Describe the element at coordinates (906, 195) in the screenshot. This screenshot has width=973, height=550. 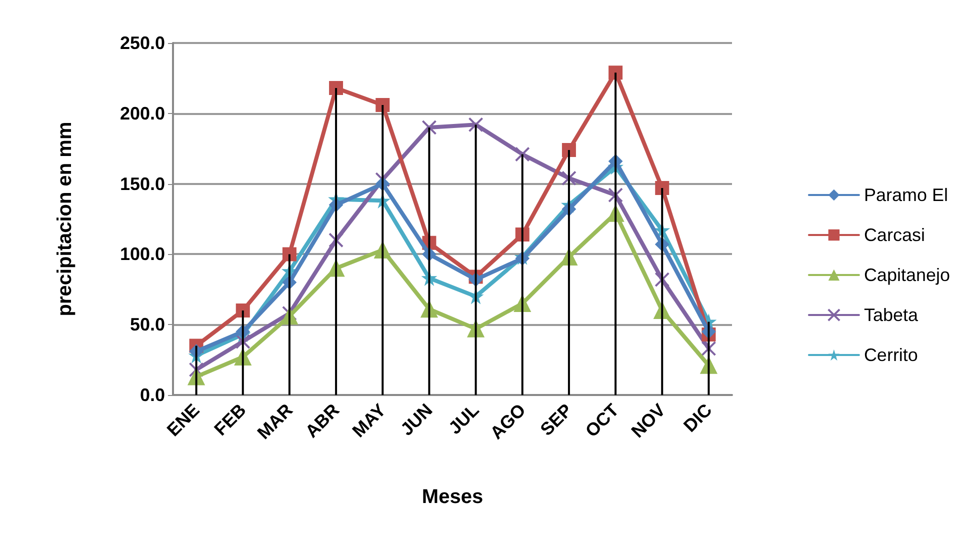
I see `legend-label: Paramo El` at that location.